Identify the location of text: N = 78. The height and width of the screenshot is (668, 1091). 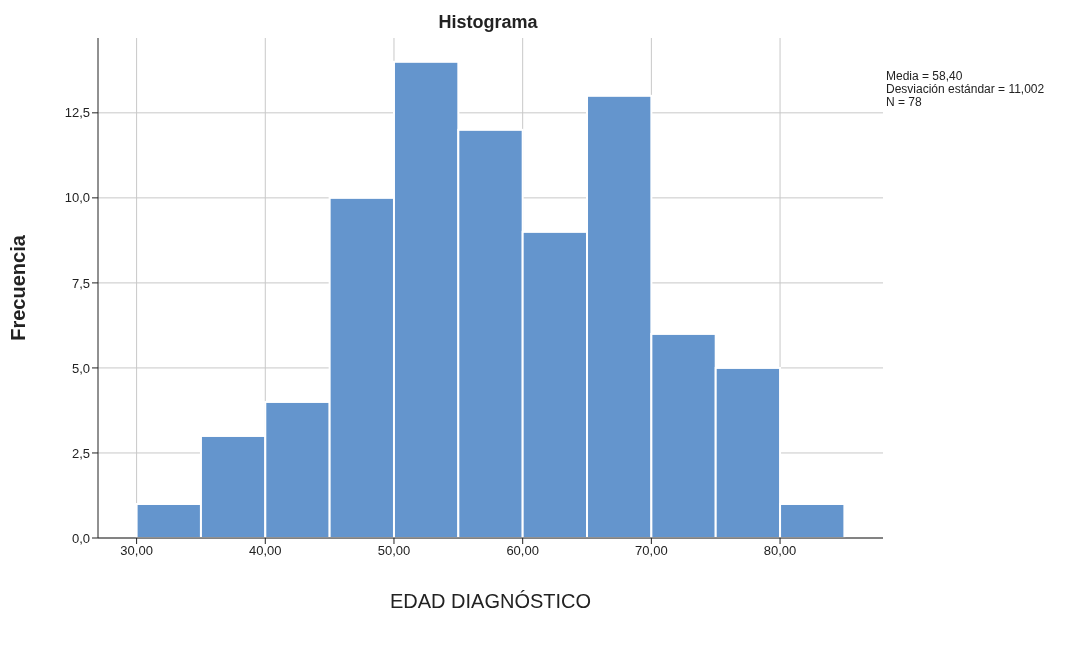
(904, 102).